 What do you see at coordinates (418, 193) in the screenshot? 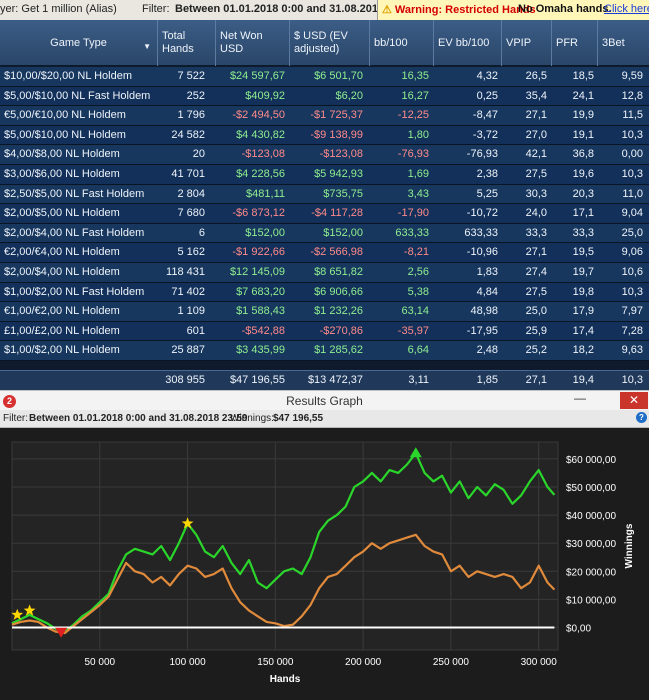
I see `cell-bb100: 3,43` at bounding box center [418, 193].